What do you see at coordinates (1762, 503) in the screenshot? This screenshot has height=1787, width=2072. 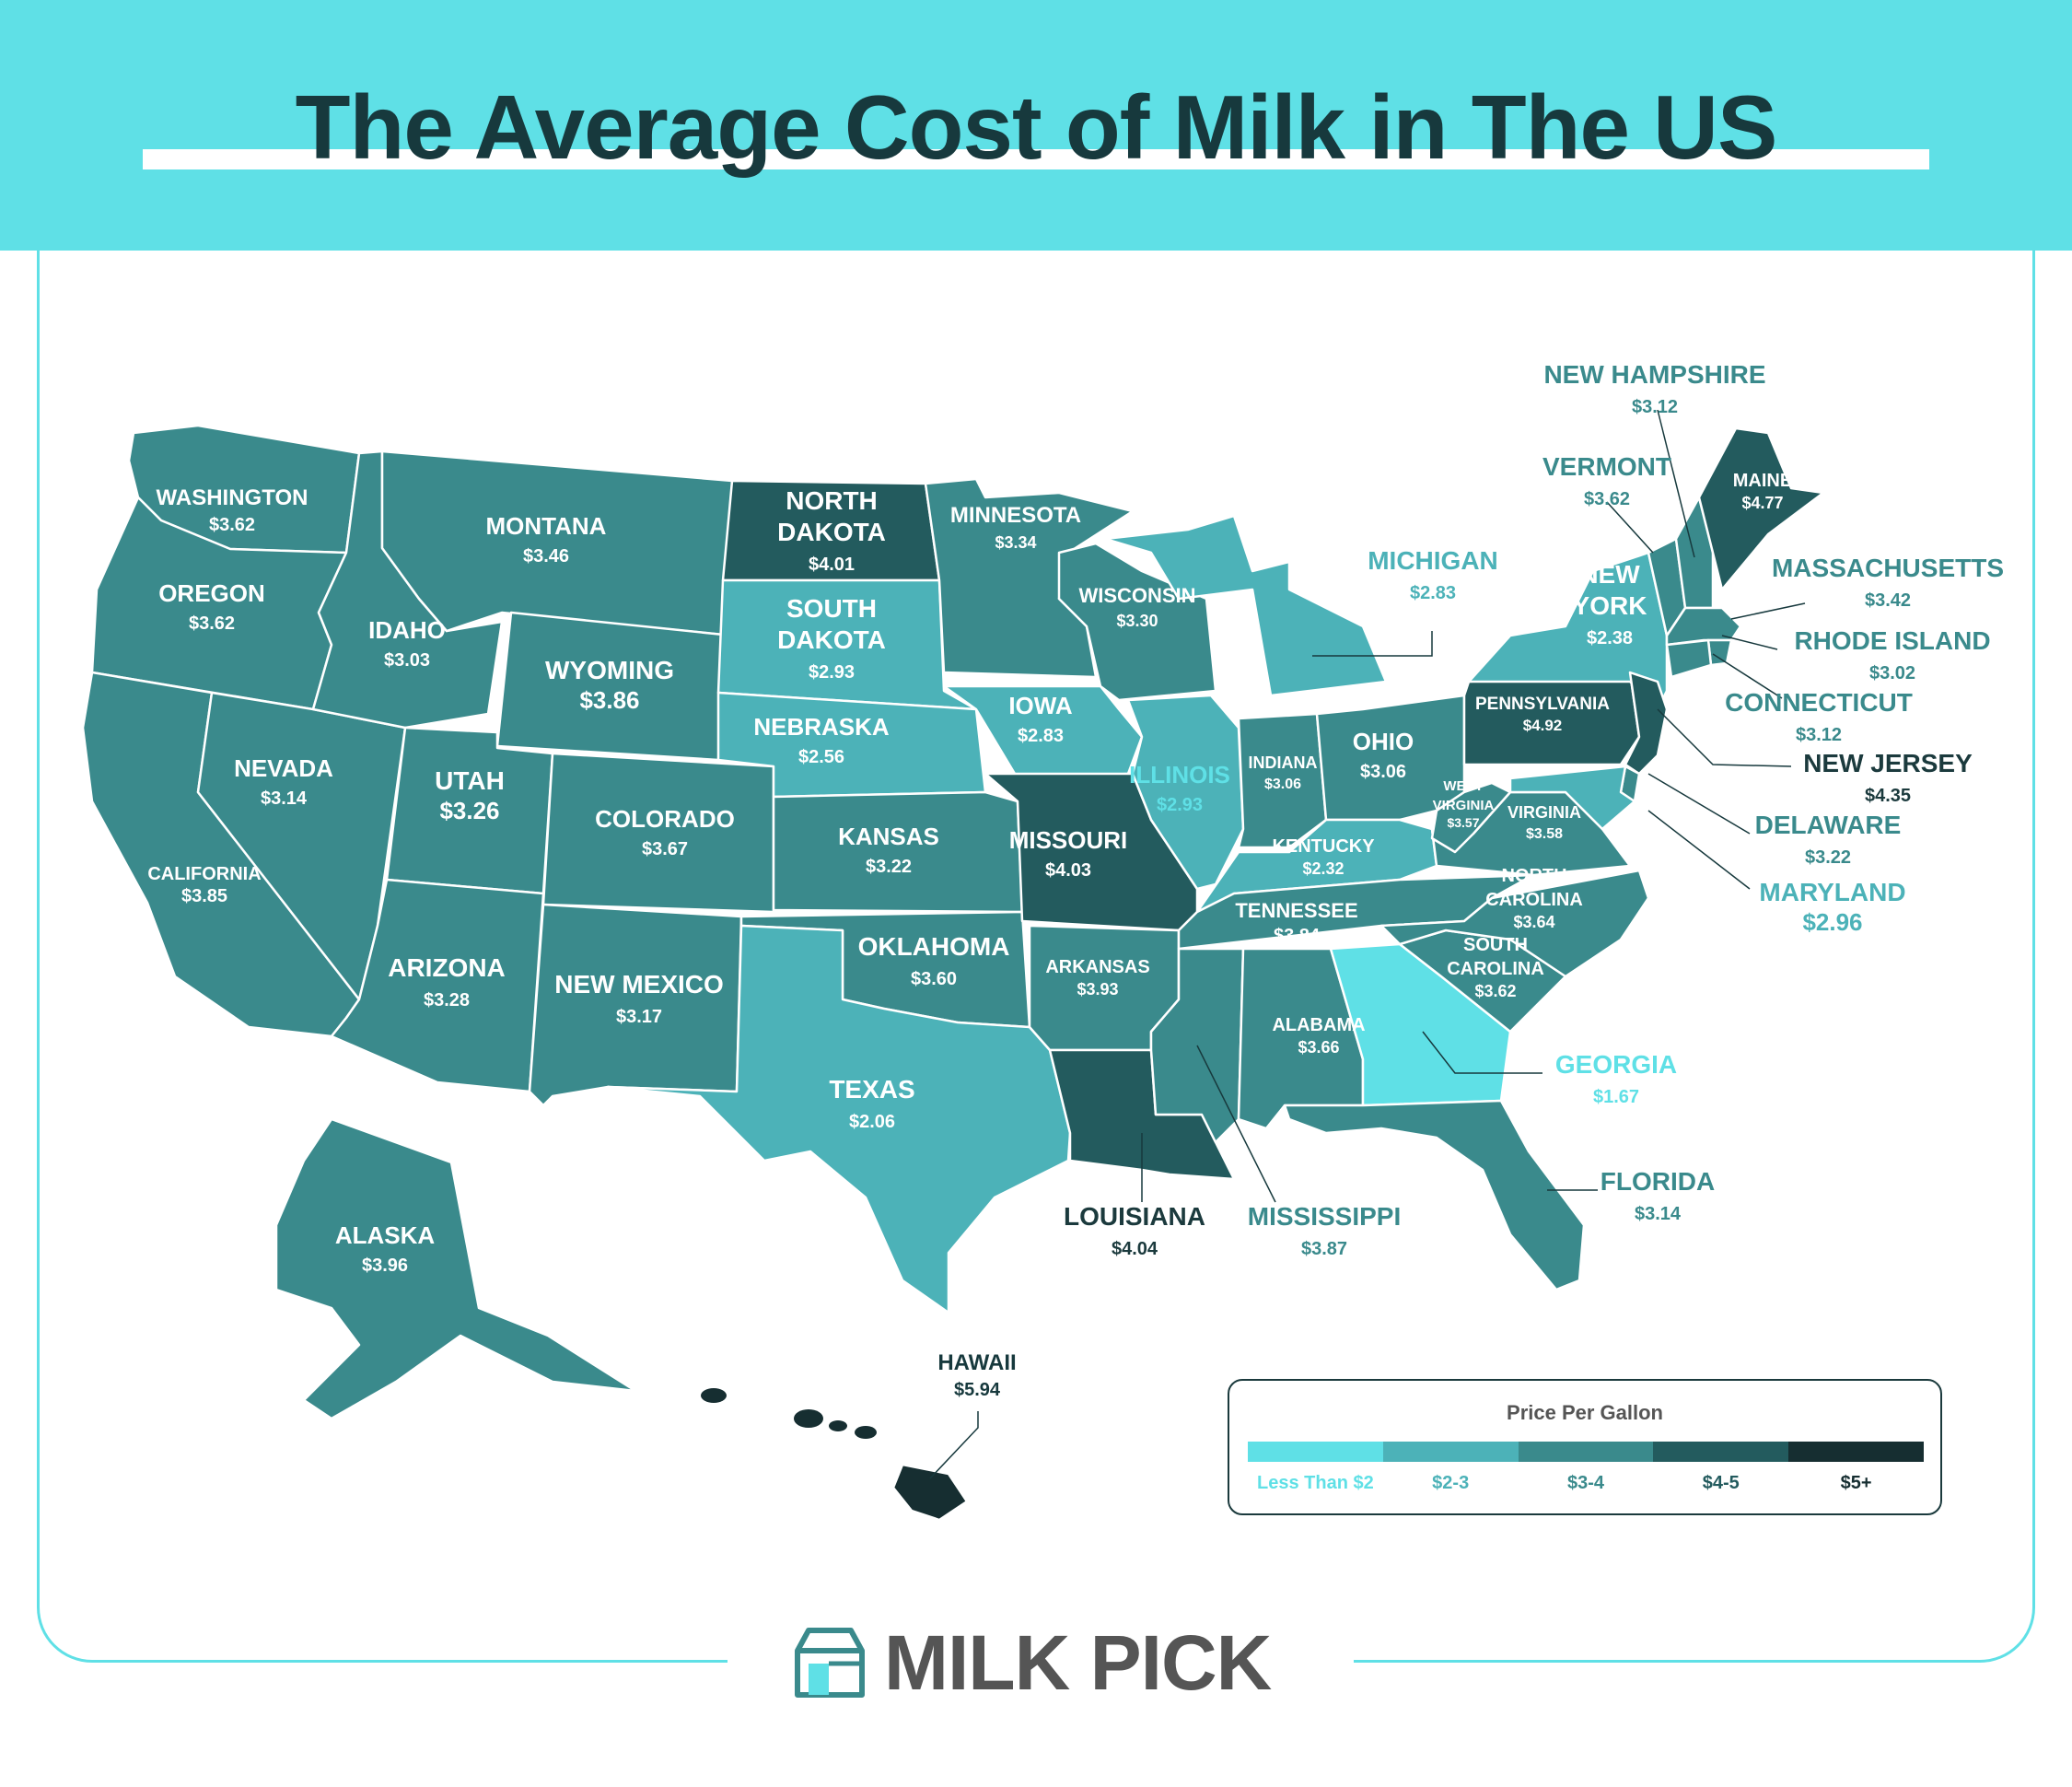 I see `state-price-label: $4.77` at bounding box center [1762, 503].